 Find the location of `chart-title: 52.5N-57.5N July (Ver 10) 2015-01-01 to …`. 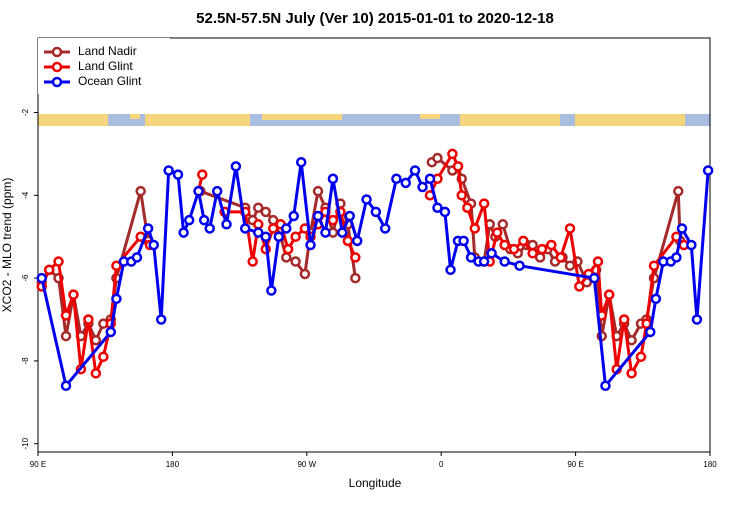

chart-title: 52.5N-57.5N July (Ver 10) 2015-01-01 to … is located at coordinates (375, 18).